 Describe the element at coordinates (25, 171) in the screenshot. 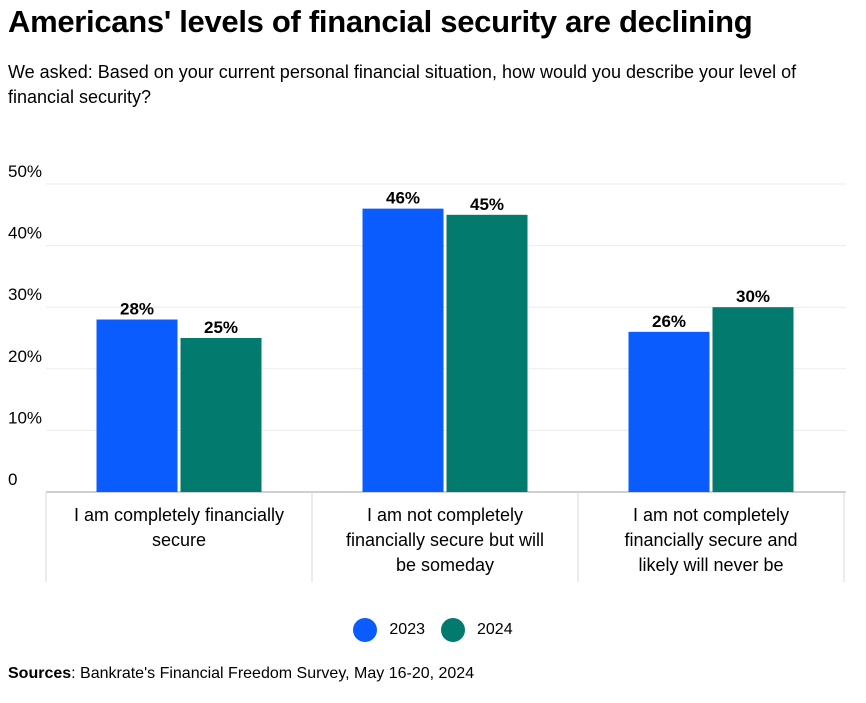

I see `y-tick-label: 50%` at that location.